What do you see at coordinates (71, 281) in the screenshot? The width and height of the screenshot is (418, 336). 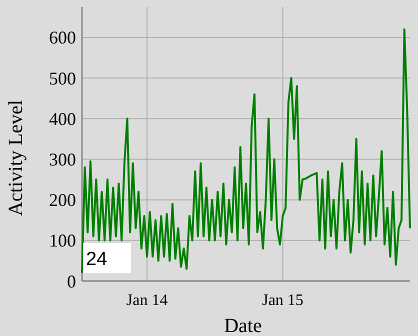 I see `y-tick-label: 0` at bounding box center [71, 281].